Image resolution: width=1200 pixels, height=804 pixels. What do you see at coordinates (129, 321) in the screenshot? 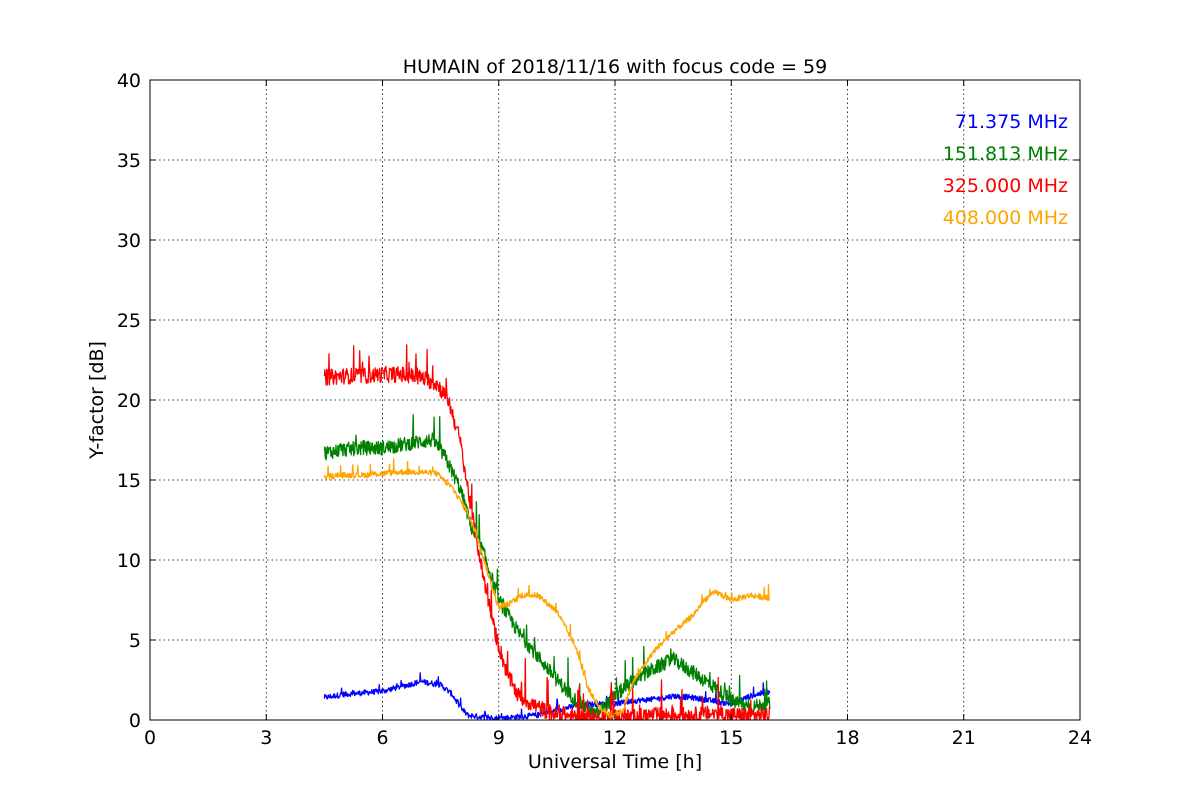
I see `y-tick-label: 25` at bounding box center [129, 321].